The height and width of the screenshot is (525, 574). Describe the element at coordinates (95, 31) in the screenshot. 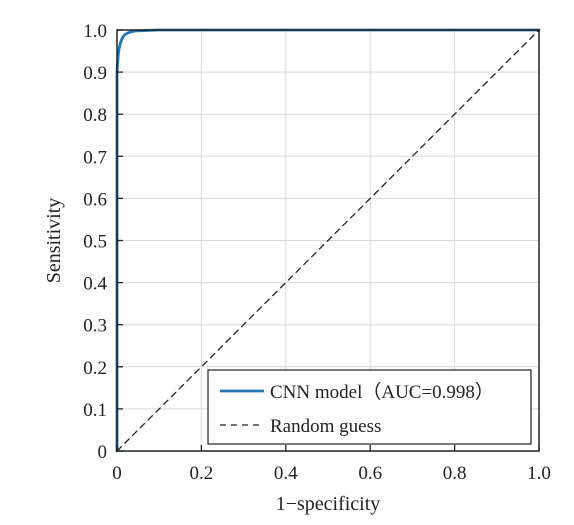

I see `y-tick-label-10: 1.0` at that location.